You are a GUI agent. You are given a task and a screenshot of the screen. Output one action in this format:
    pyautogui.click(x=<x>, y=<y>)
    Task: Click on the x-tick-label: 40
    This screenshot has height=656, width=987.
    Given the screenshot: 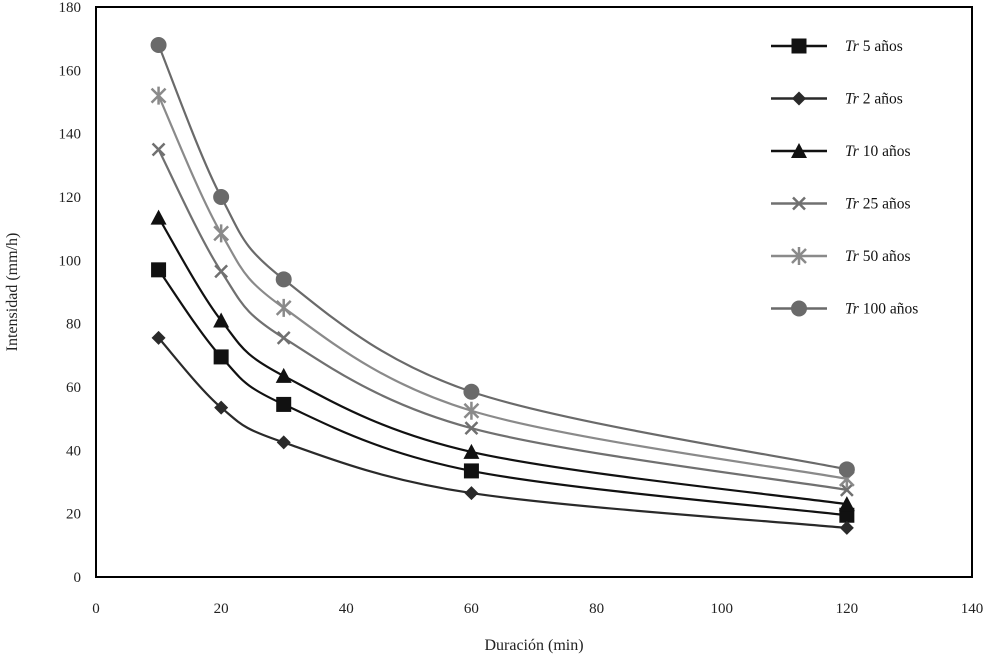 What is the action you would take?
    pyautogui.click(x=346, y=609)
    